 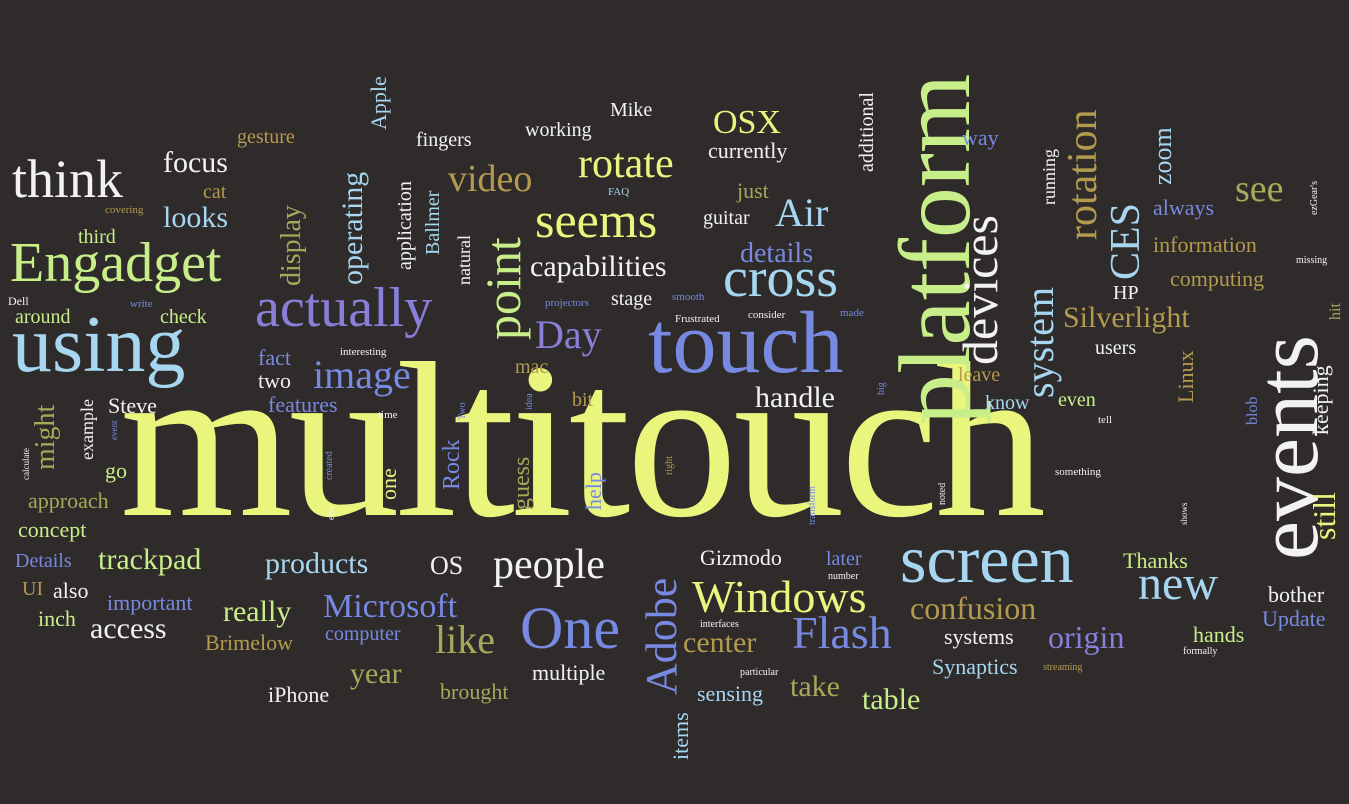 I want to click on word-looks: looks, so click(x=196, y=217).